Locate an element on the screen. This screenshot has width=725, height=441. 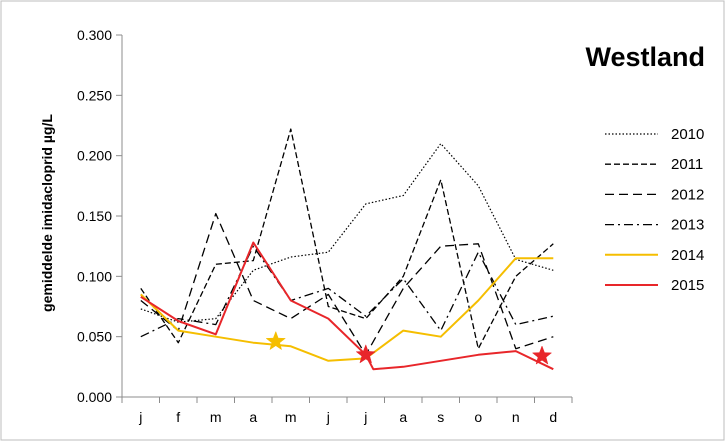
legend-label-2014: 2014 is located at coordinates (687, 255).